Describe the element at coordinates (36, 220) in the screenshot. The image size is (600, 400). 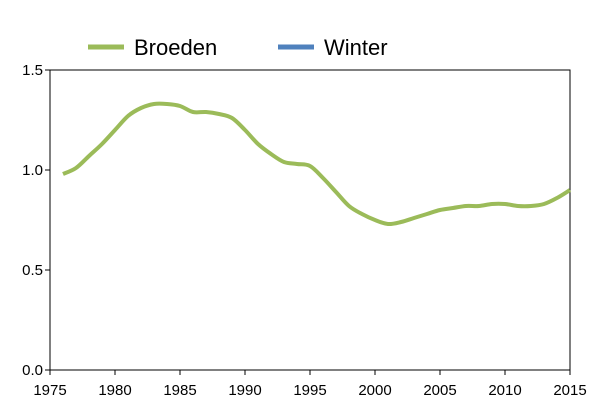
I see `y-axis: 0.0 0.5 1.0 1.5` at that location.